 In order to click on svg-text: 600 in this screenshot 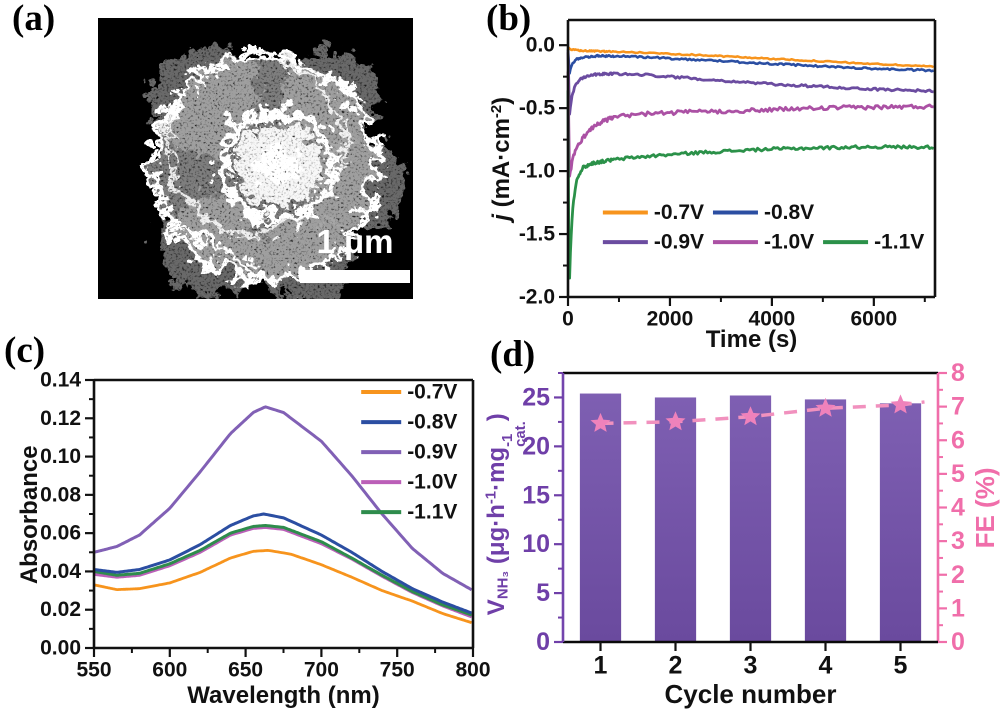, I will do `click(169, 669)`.